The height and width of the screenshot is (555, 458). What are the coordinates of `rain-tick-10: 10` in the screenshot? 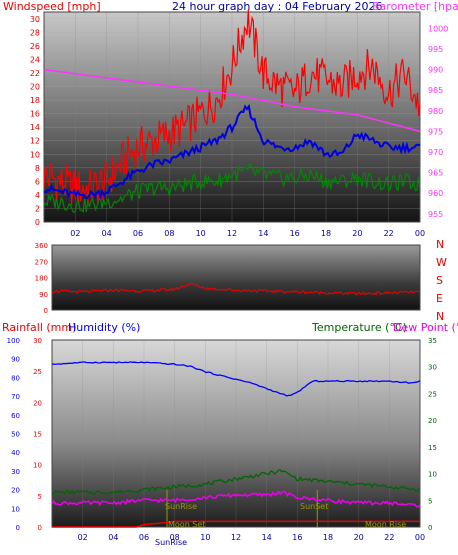 It's located at (37, 466).